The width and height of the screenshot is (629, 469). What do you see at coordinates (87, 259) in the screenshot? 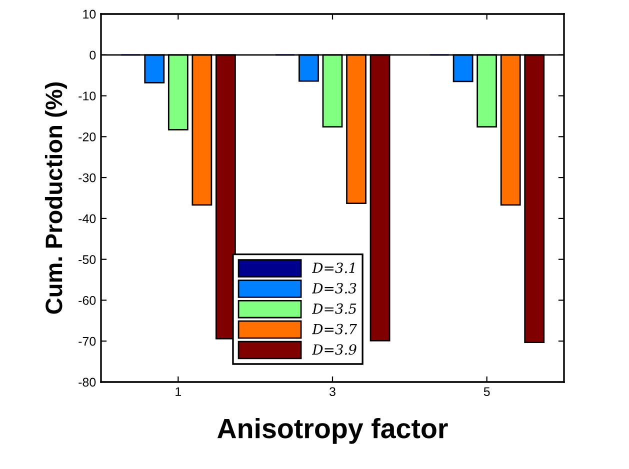
I see `y-tick-label: -50` at bounding box center [87, 259].